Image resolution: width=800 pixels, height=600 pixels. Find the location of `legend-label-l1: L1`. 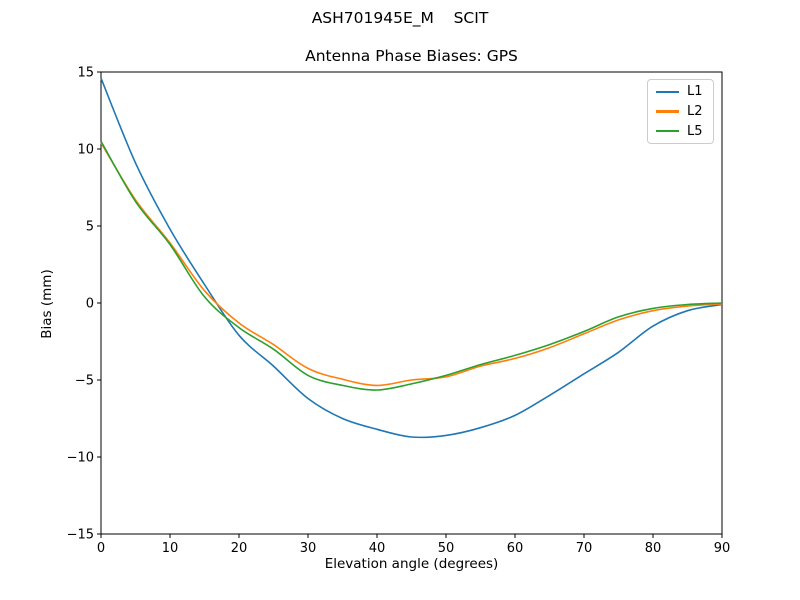

legend-label-l1: L1 is located at coordinates (695, 92).